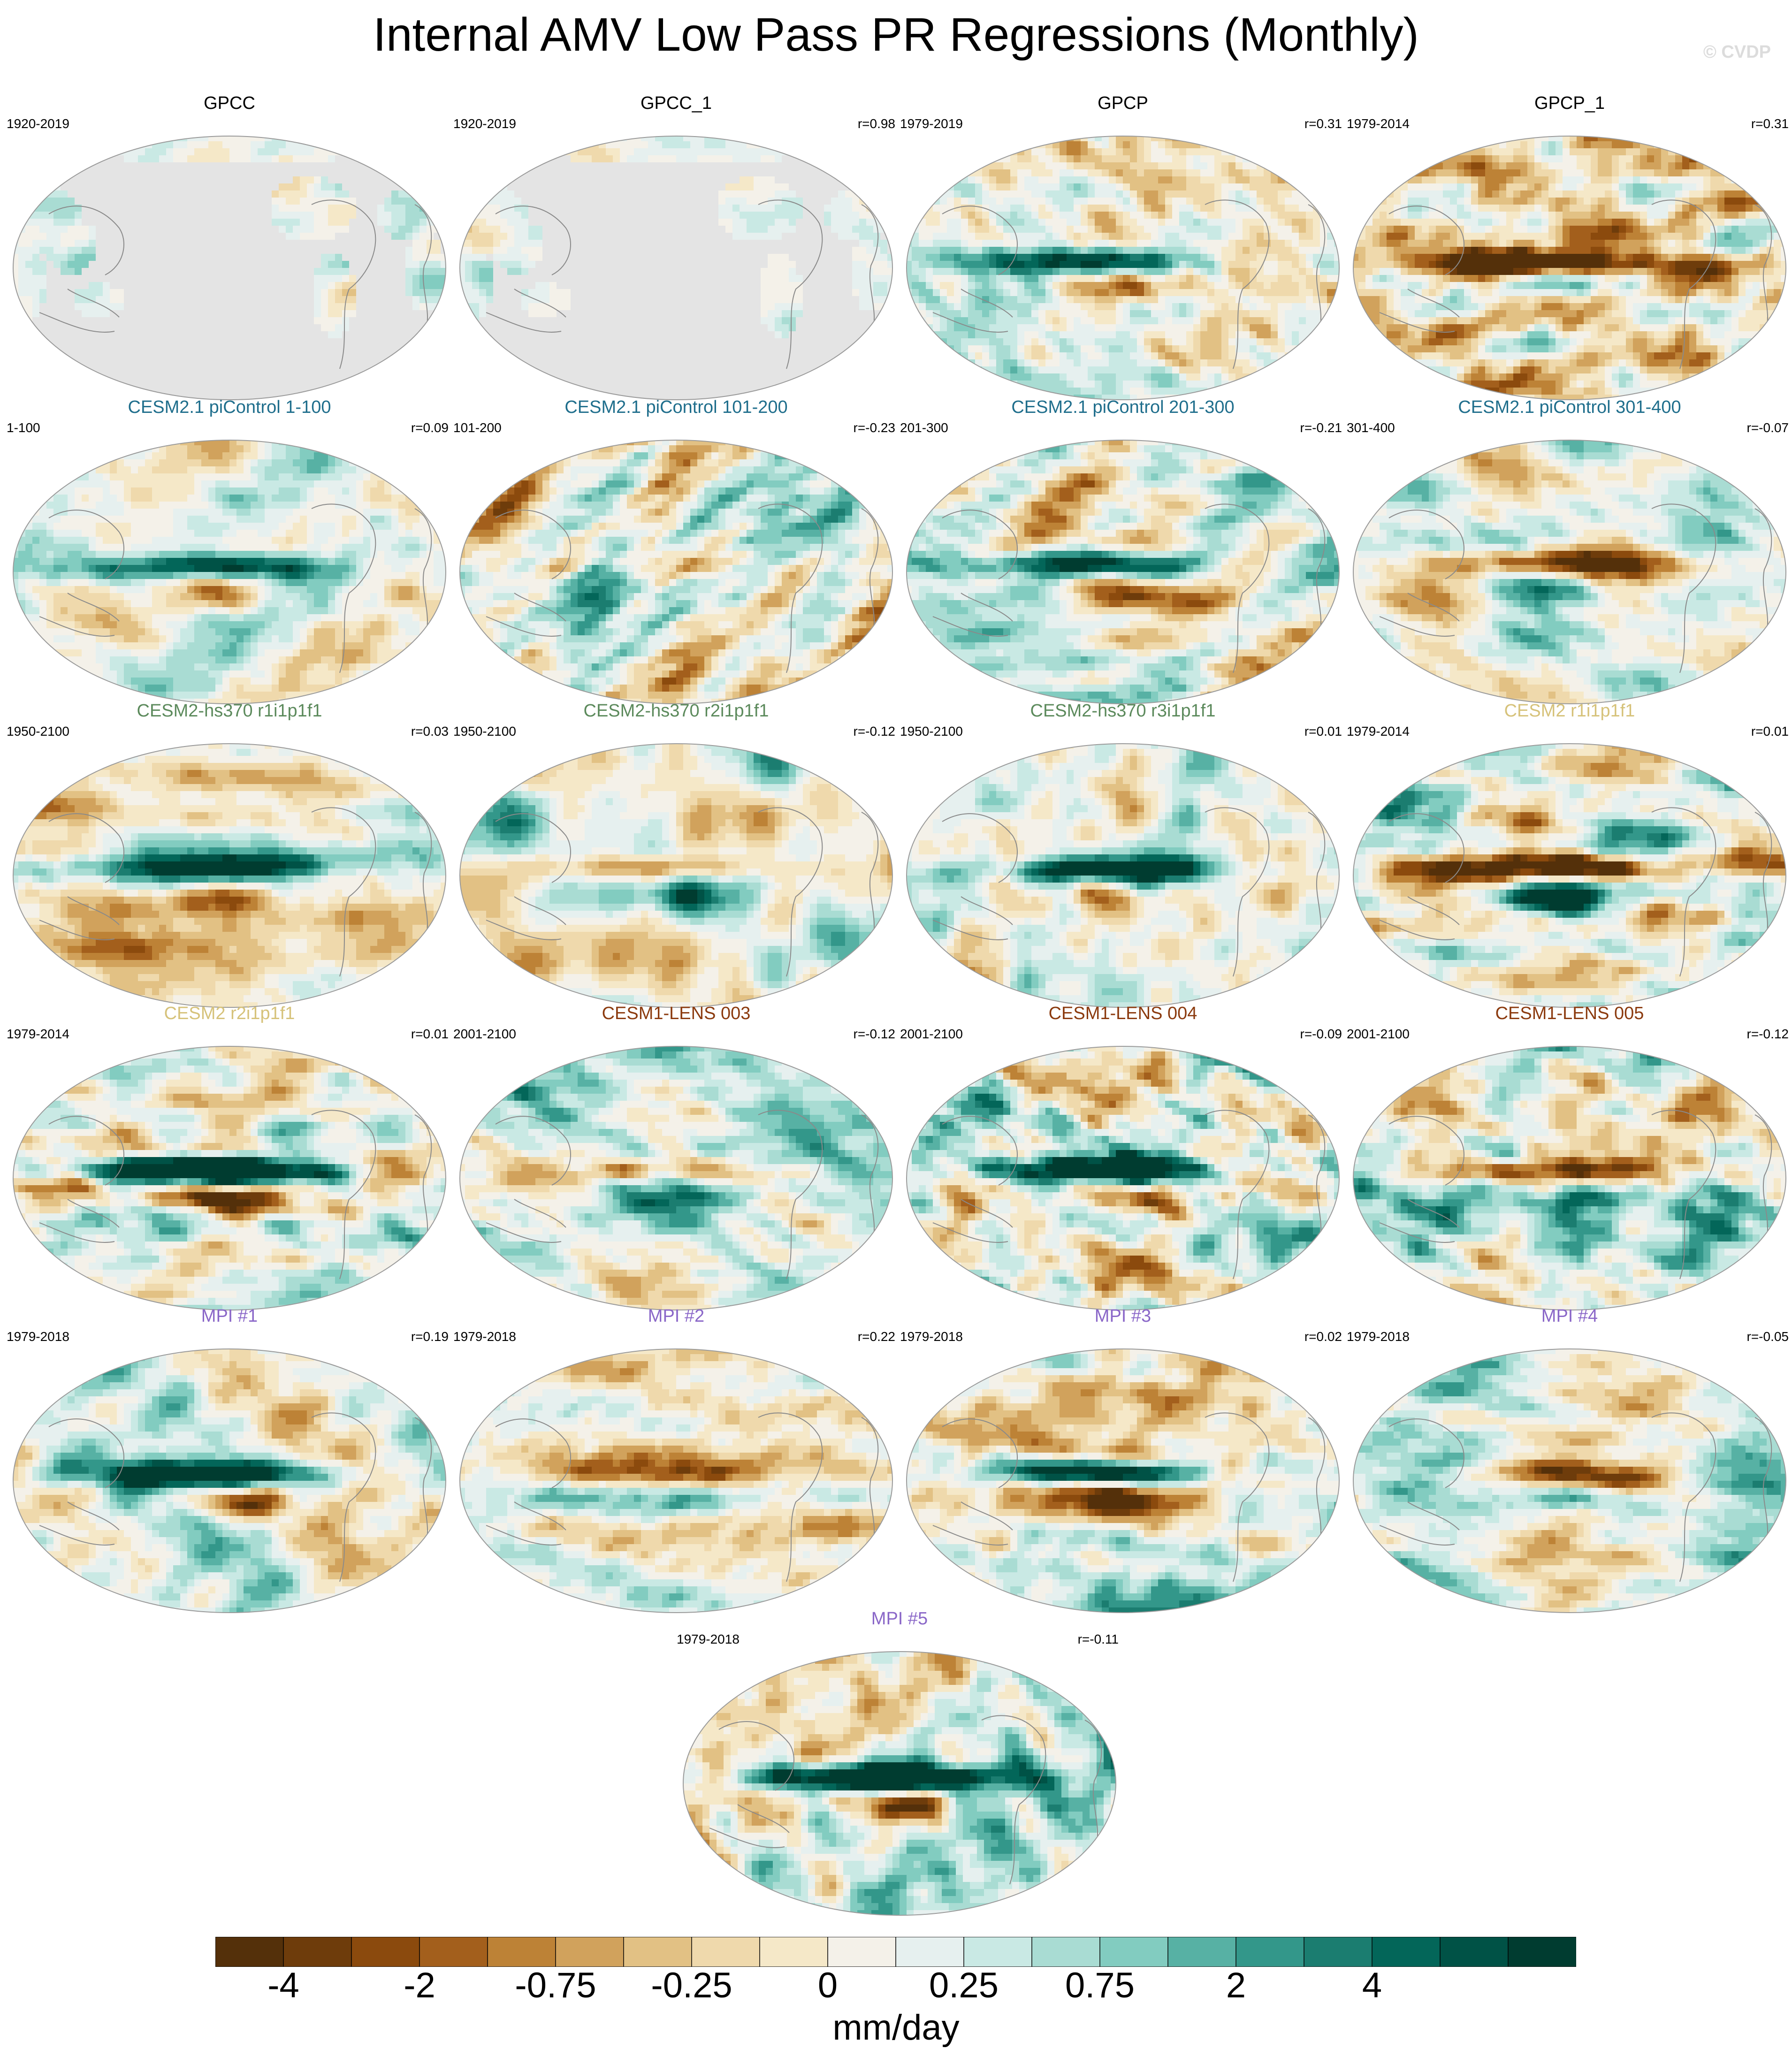 The image size is (1792, 2064). What do you see at coordinates (484, 123) in the screenshot?
I see `panel-period: 1920-2019` at bounding box center [484, 123].